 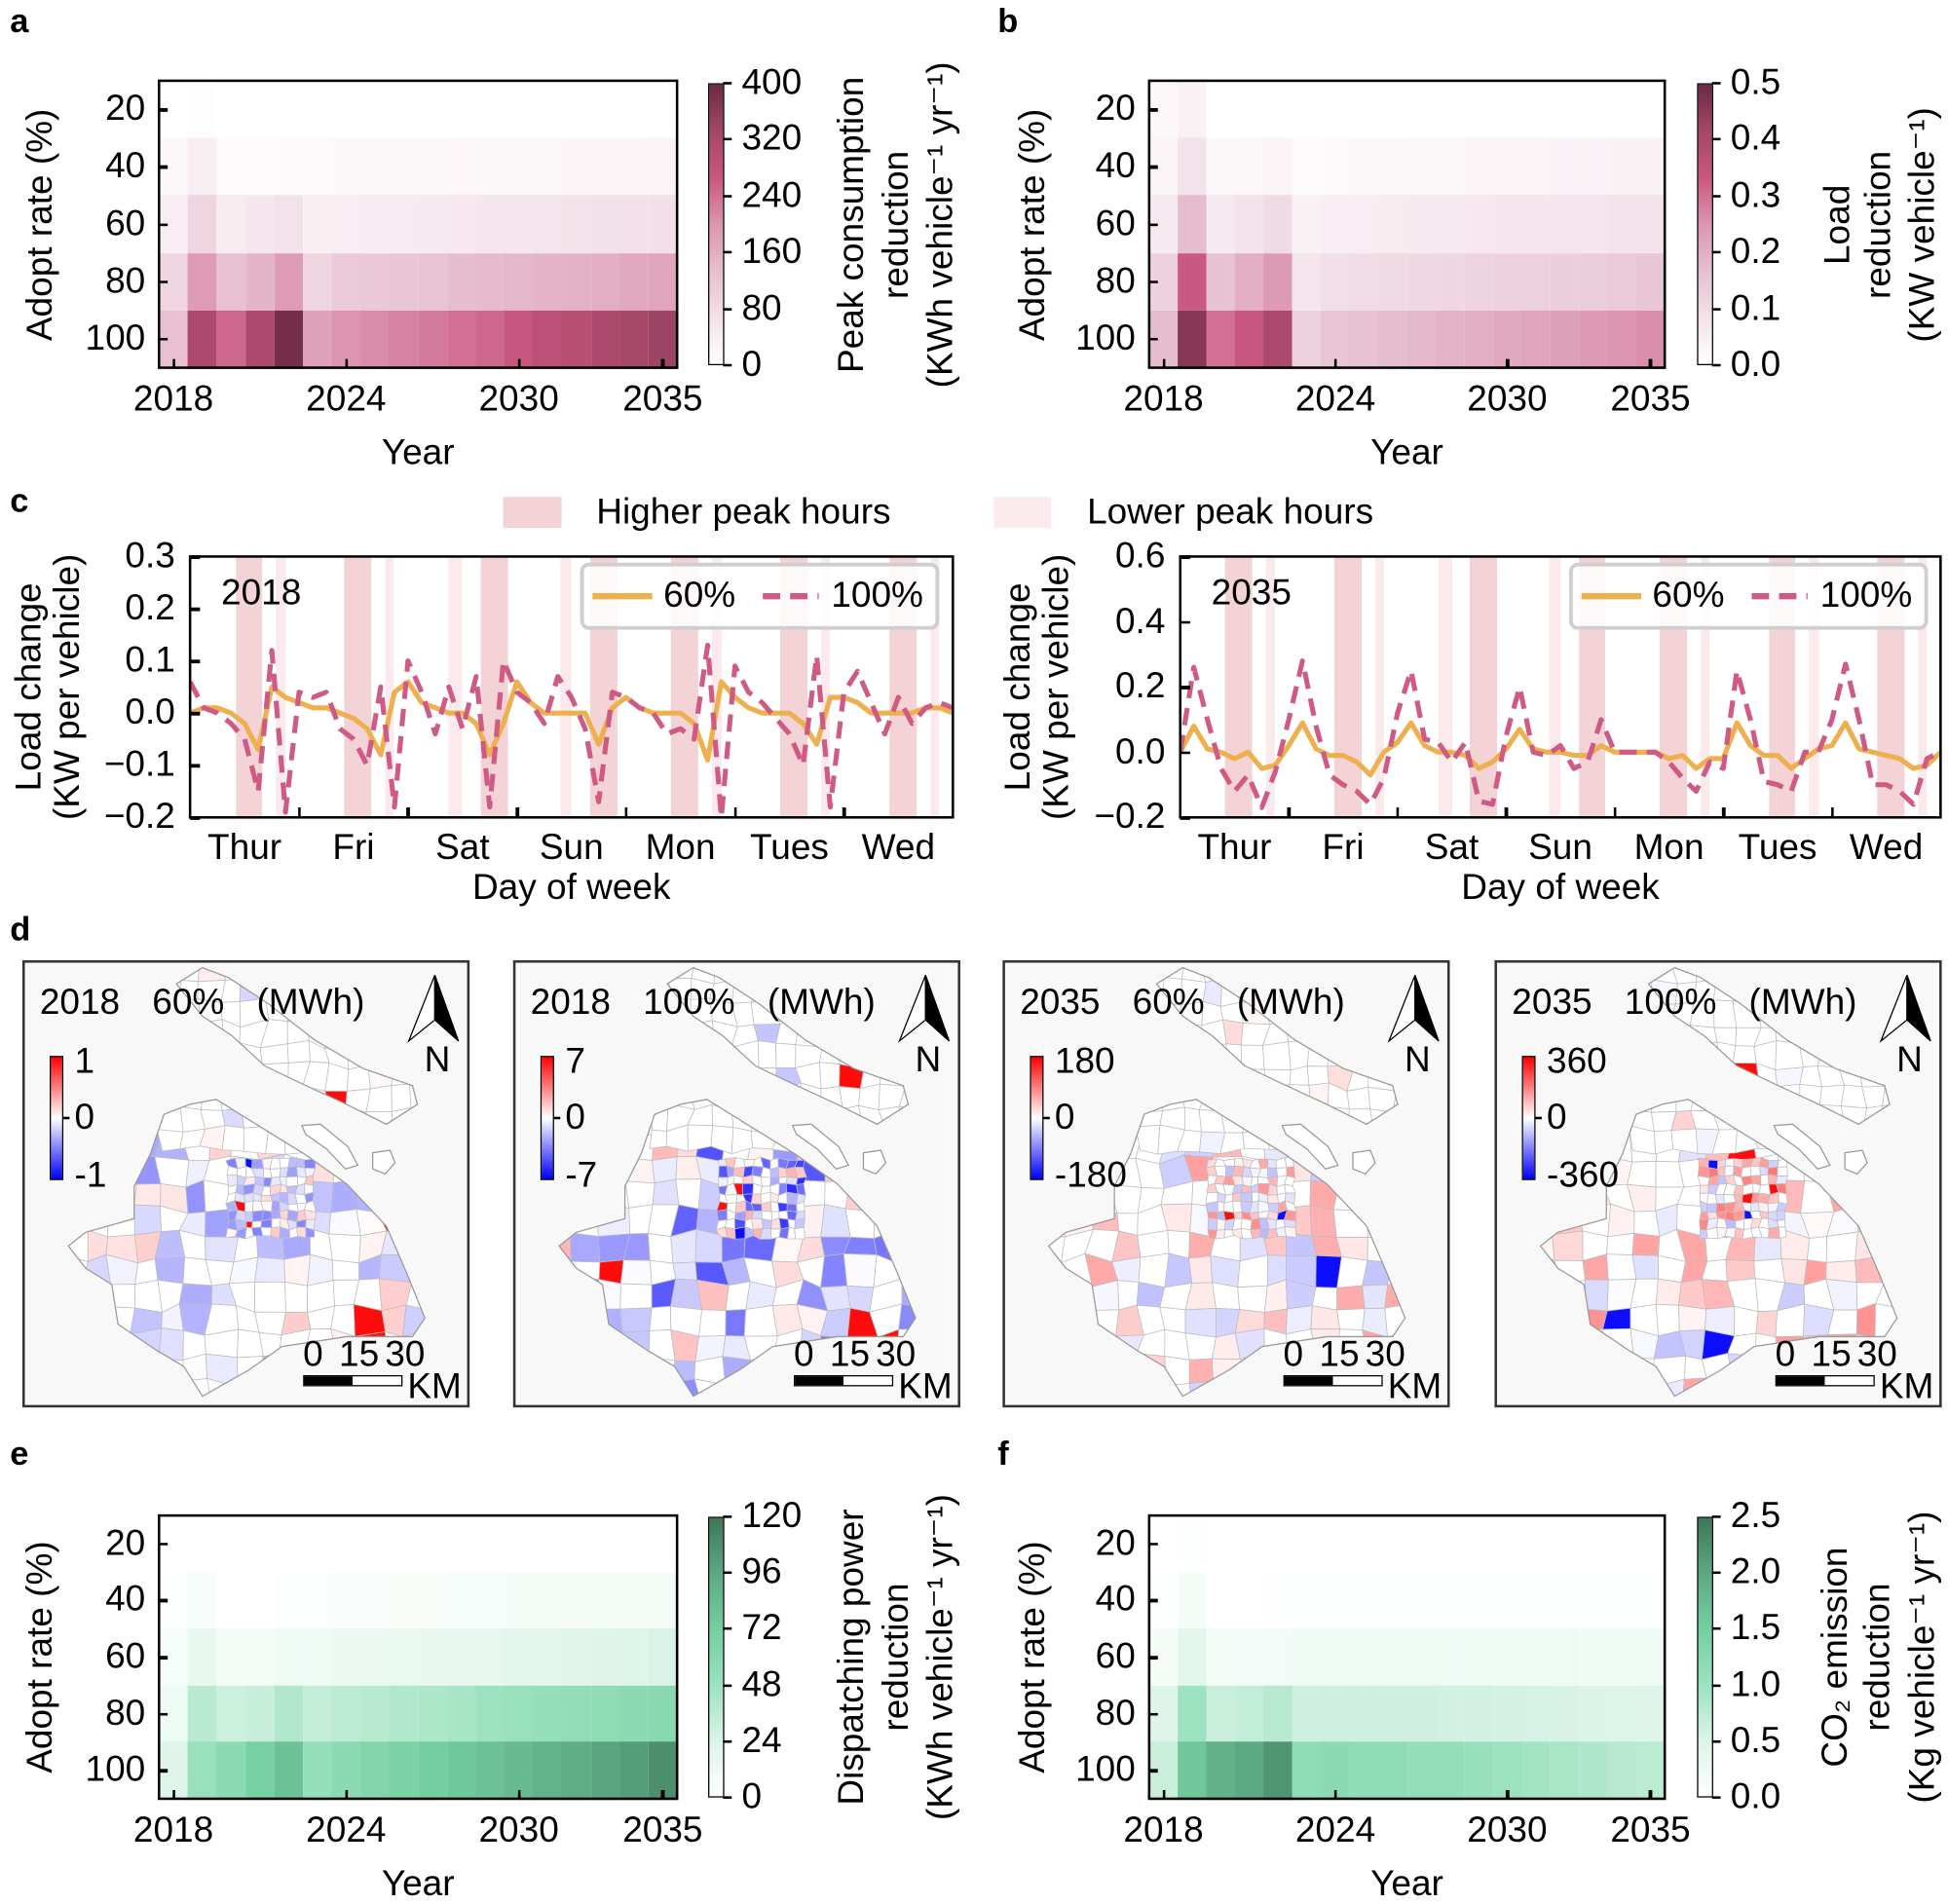 What do you see at coordinates (572, 730) in the screenshot?
I see `line-plot-area` at bounding box center [572, 730].